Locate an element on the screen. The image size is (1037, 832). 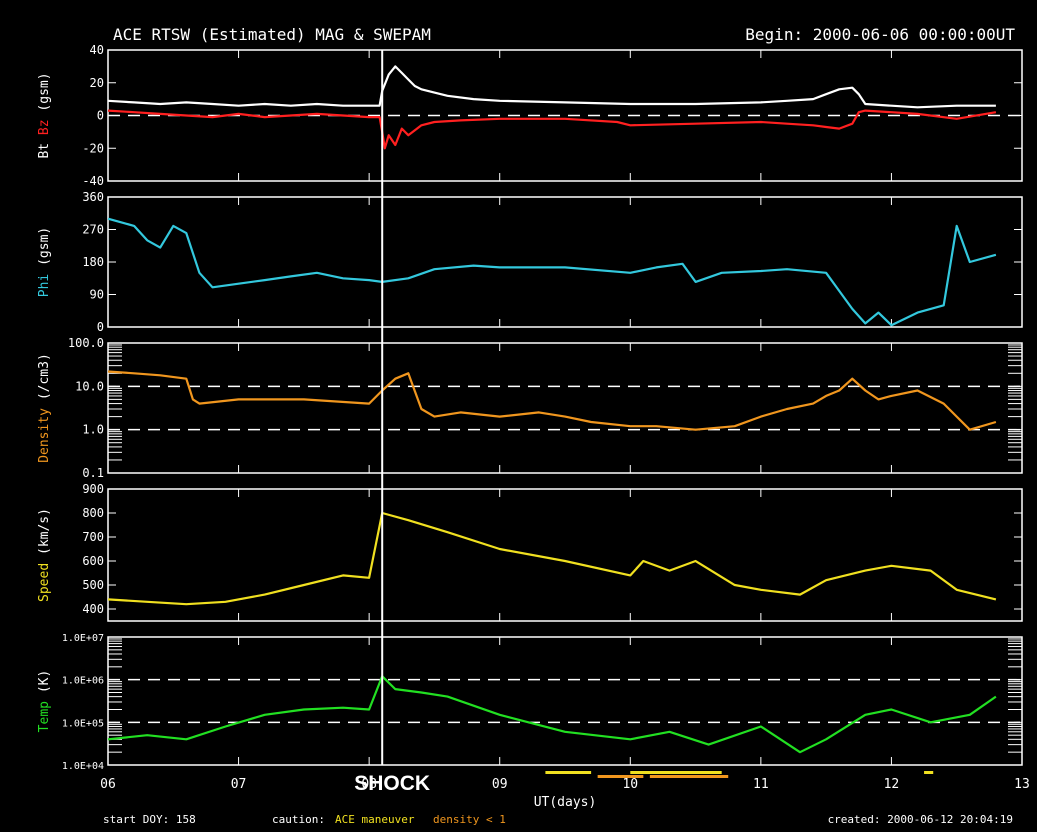
ylabel-part-mag: (gsm) is located at coordinates (44, 95).